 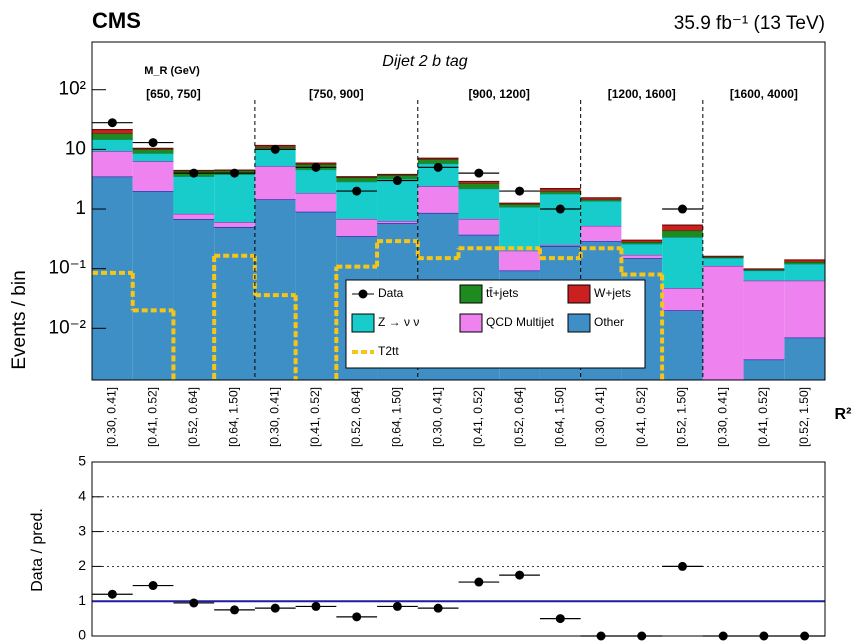 What do you see at coordinates (82, 461) in the screenshot?
I see `ratio-y-tick-label: 5` at bounding box center [82, 461].